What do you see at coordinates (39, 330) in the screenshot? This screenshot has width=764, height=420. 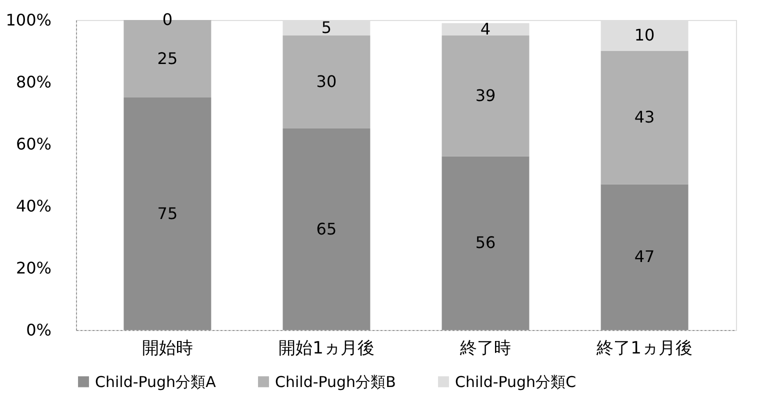 I see `y-tick-label: 0%` at bounding box center [39, 330].